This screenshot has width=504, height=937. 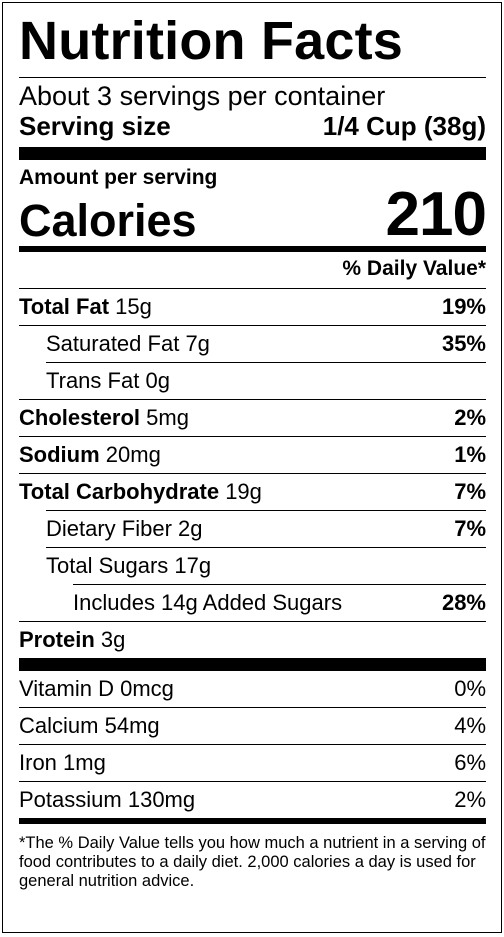 I want to click on nutrient-name: Sodium 20mg, so click(x=90, y=454).